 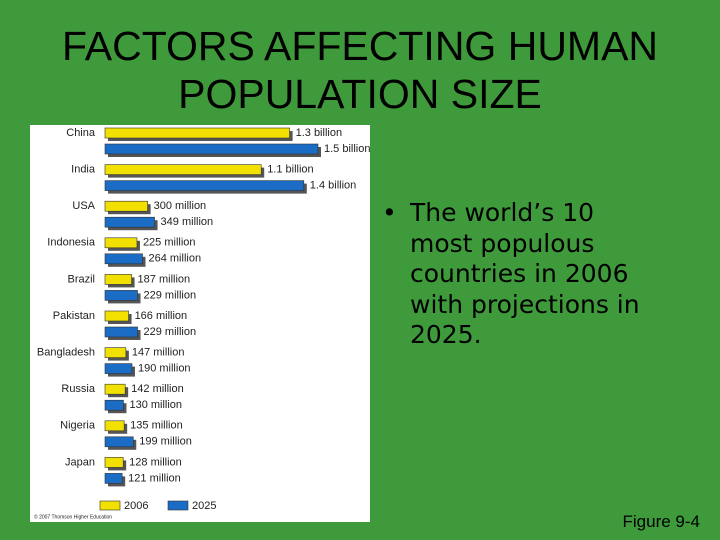 I want to click on credit: © 2007 Thomson Higher Education, so click(x=73, y=516).